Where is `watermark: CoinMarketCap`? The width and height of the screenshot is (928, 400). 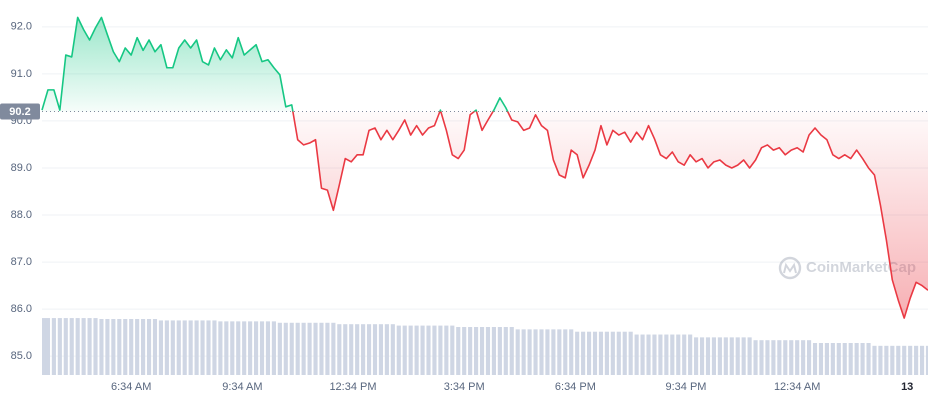
watermark: CoinMarketCap is located at coordinates (847, 268).